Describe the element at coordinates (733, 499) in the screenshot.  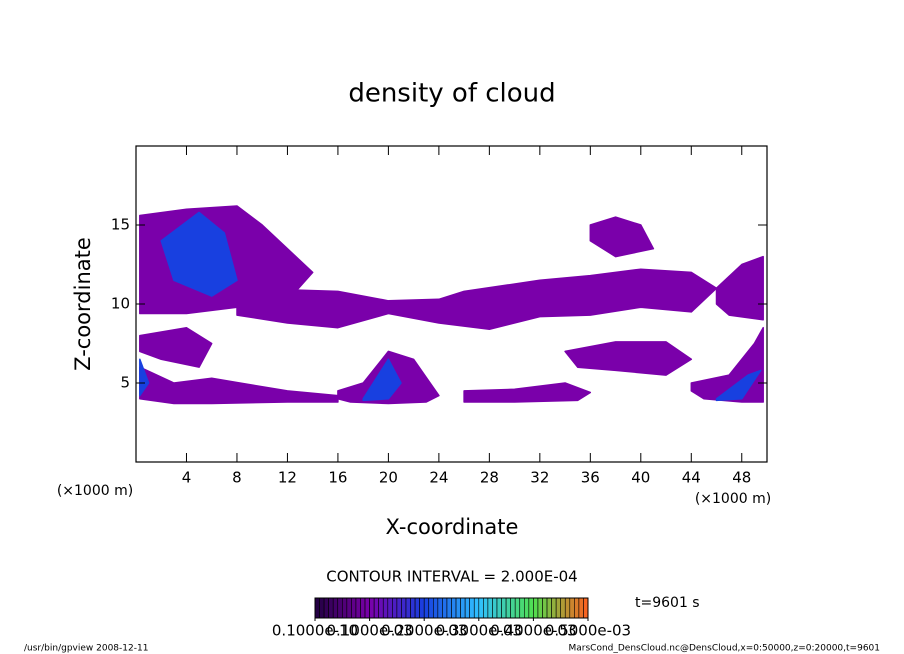
I see `x-unit: (×1000 m)` at that location.